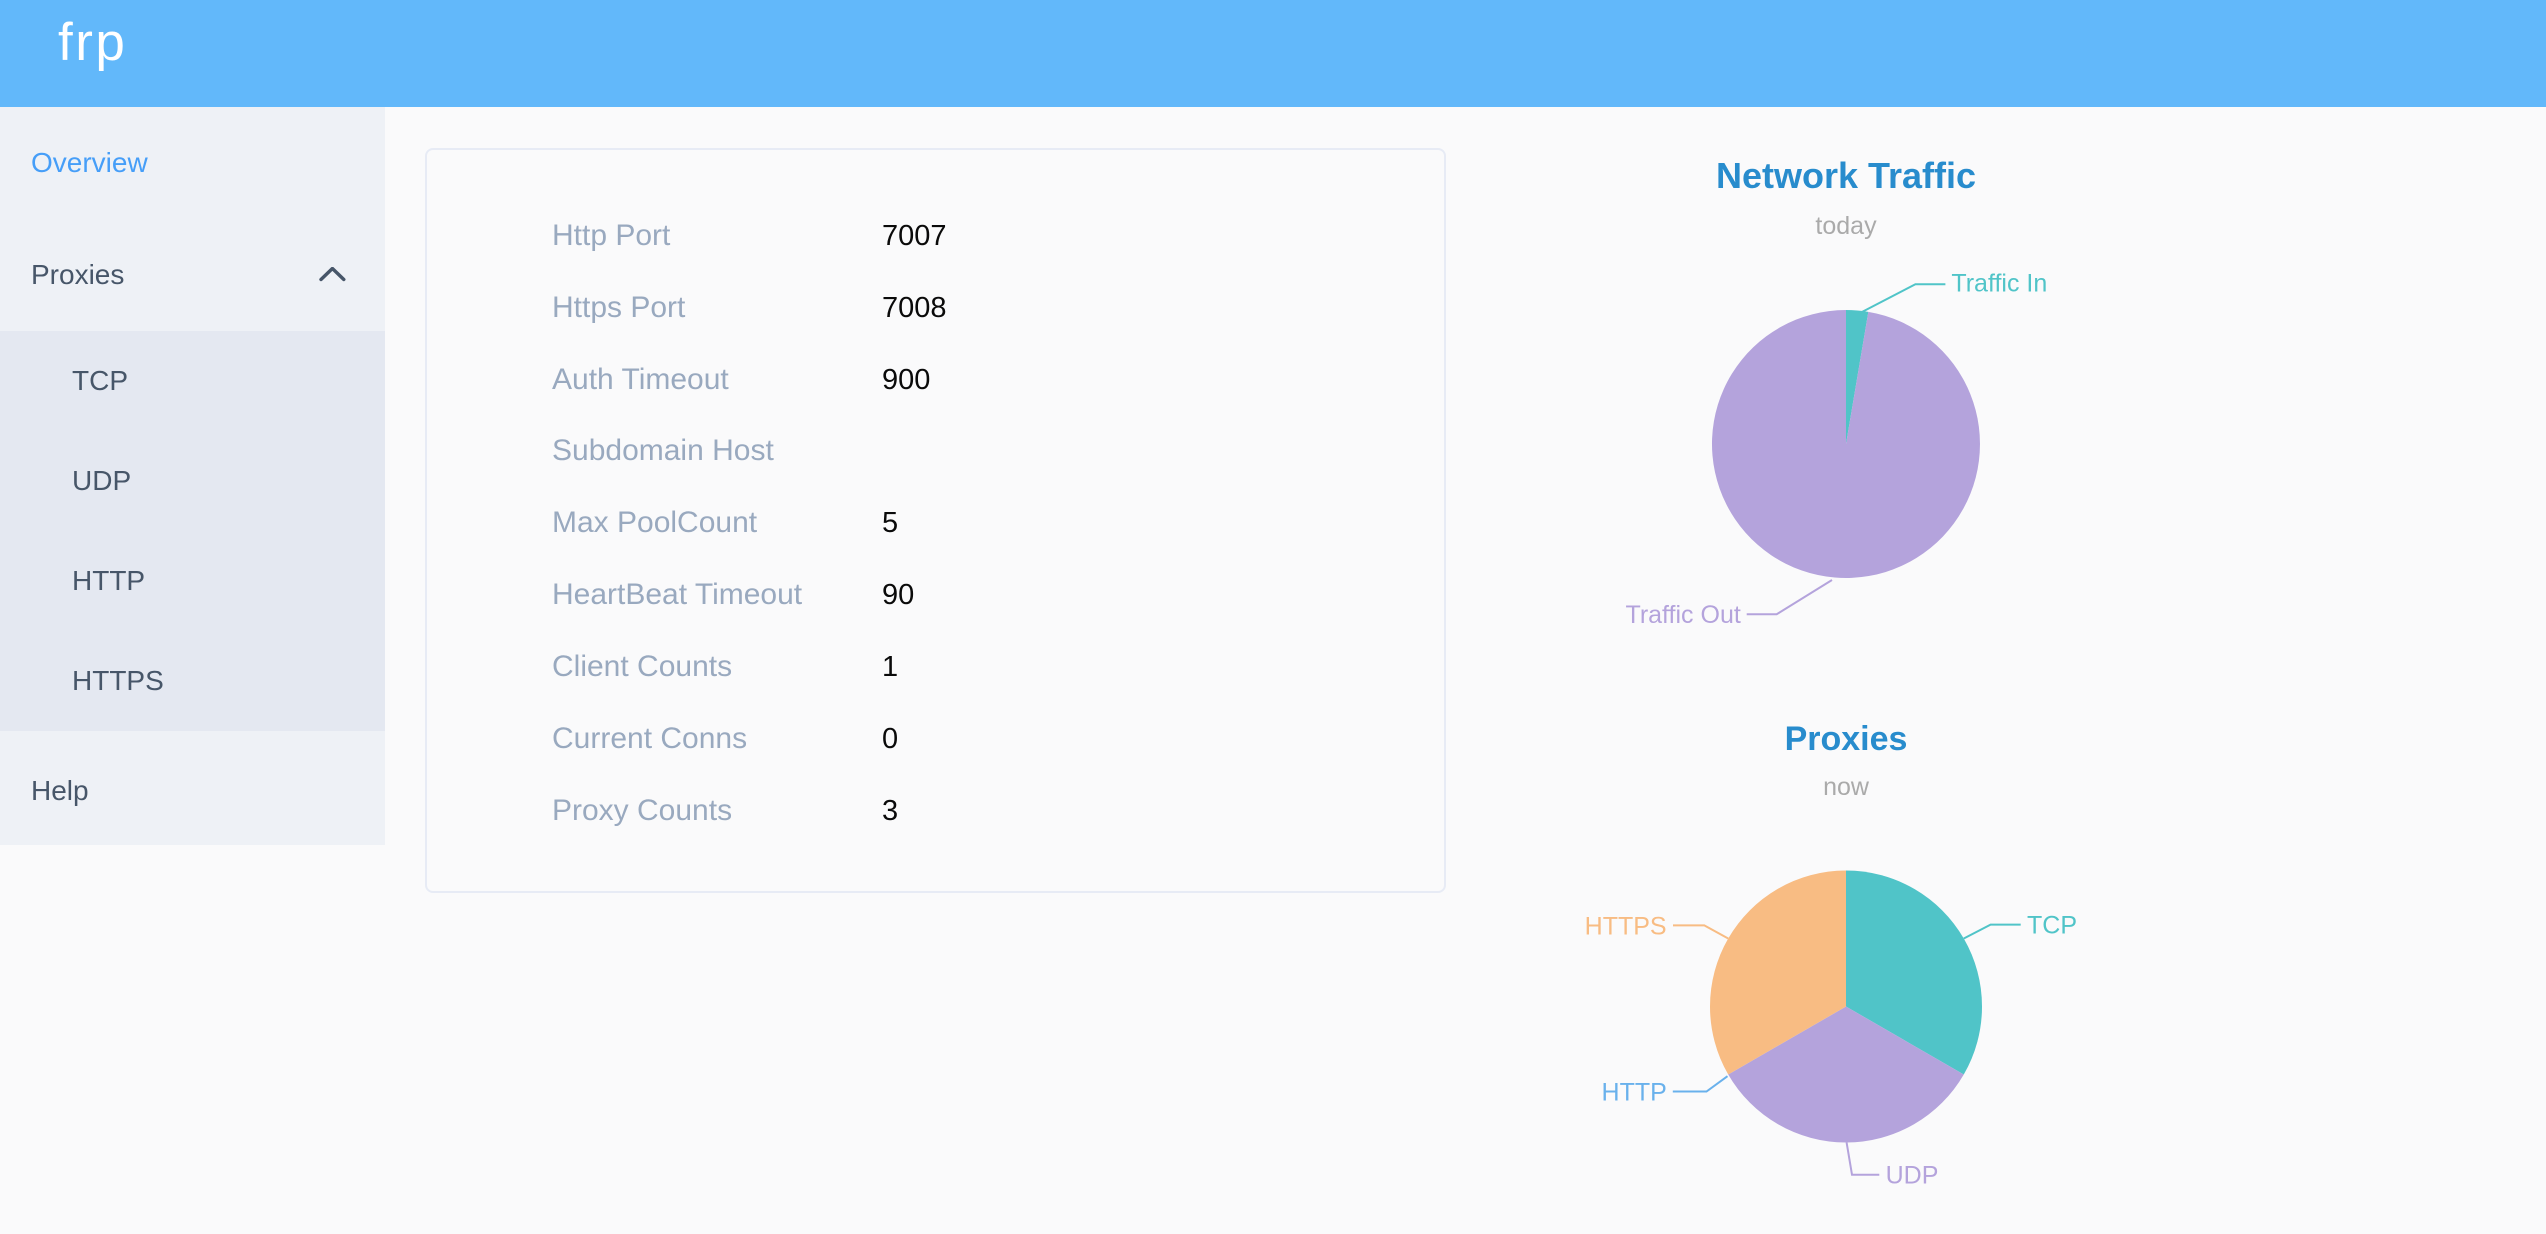 Image resolution: width=2546 pixels, height=1234 pixels. Describe the element at coordinates (1846, 226) in the screenshot. I see `svg-text: today` at that location.